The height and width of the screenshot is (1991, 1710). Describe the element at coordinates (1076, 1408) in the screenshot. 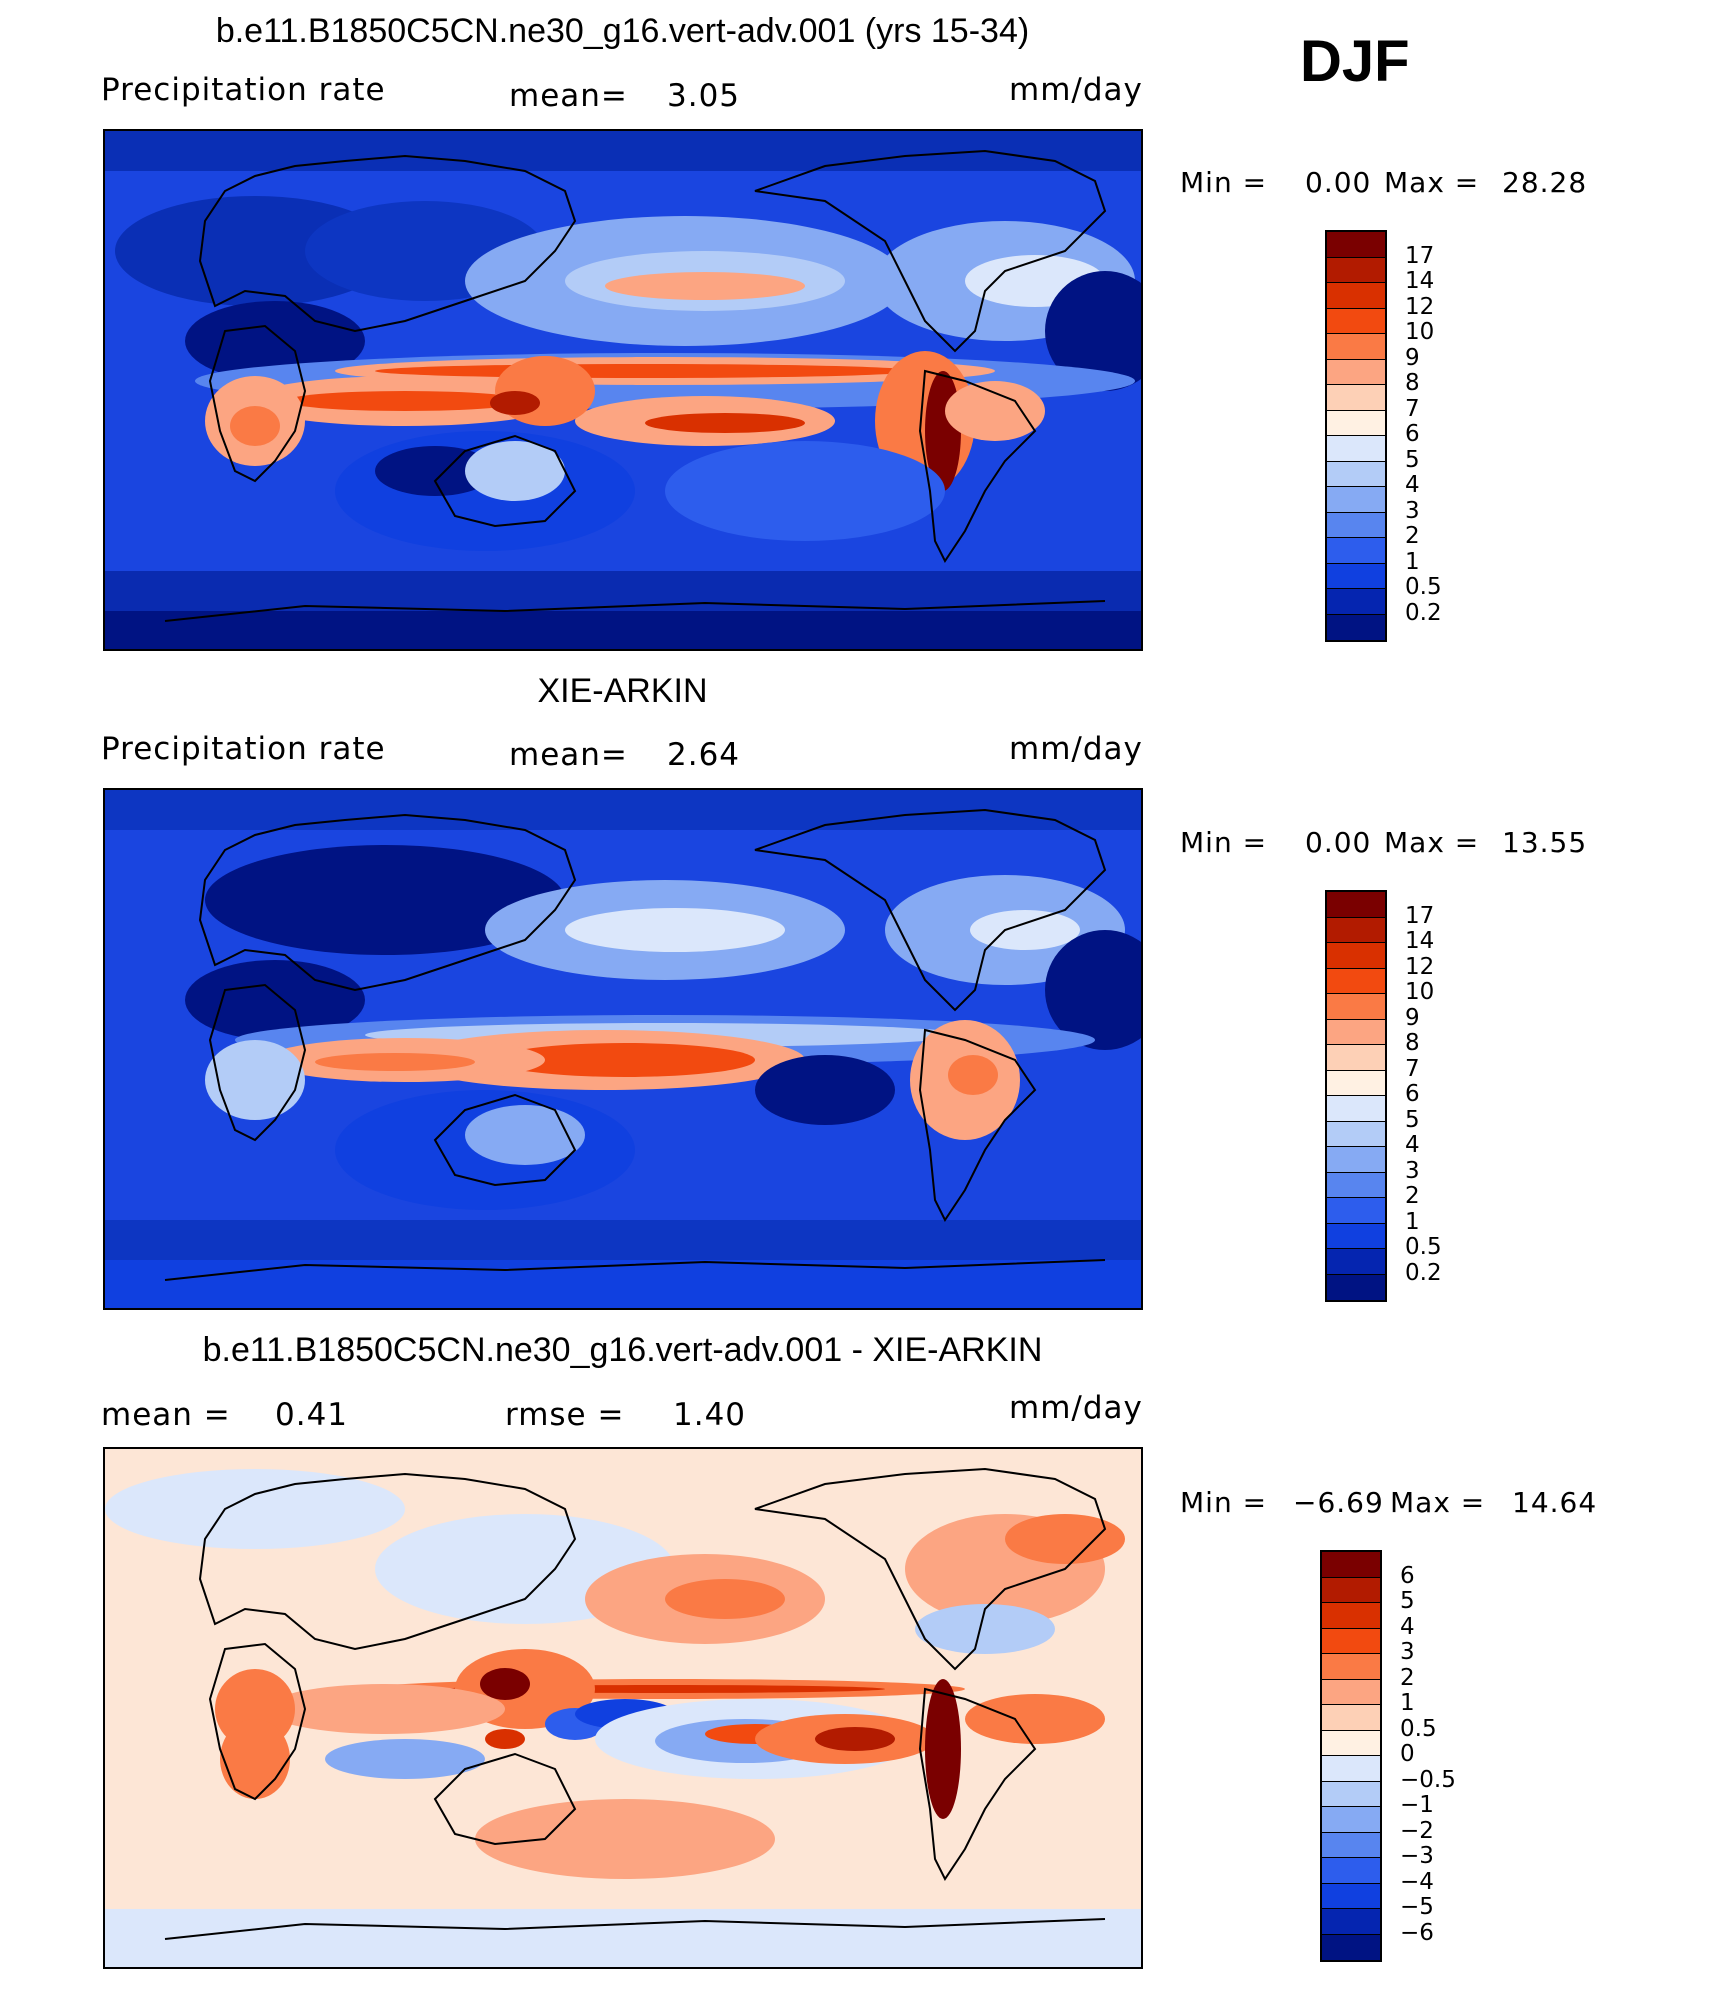

I see `panel-3-units: mm/day` at that location.